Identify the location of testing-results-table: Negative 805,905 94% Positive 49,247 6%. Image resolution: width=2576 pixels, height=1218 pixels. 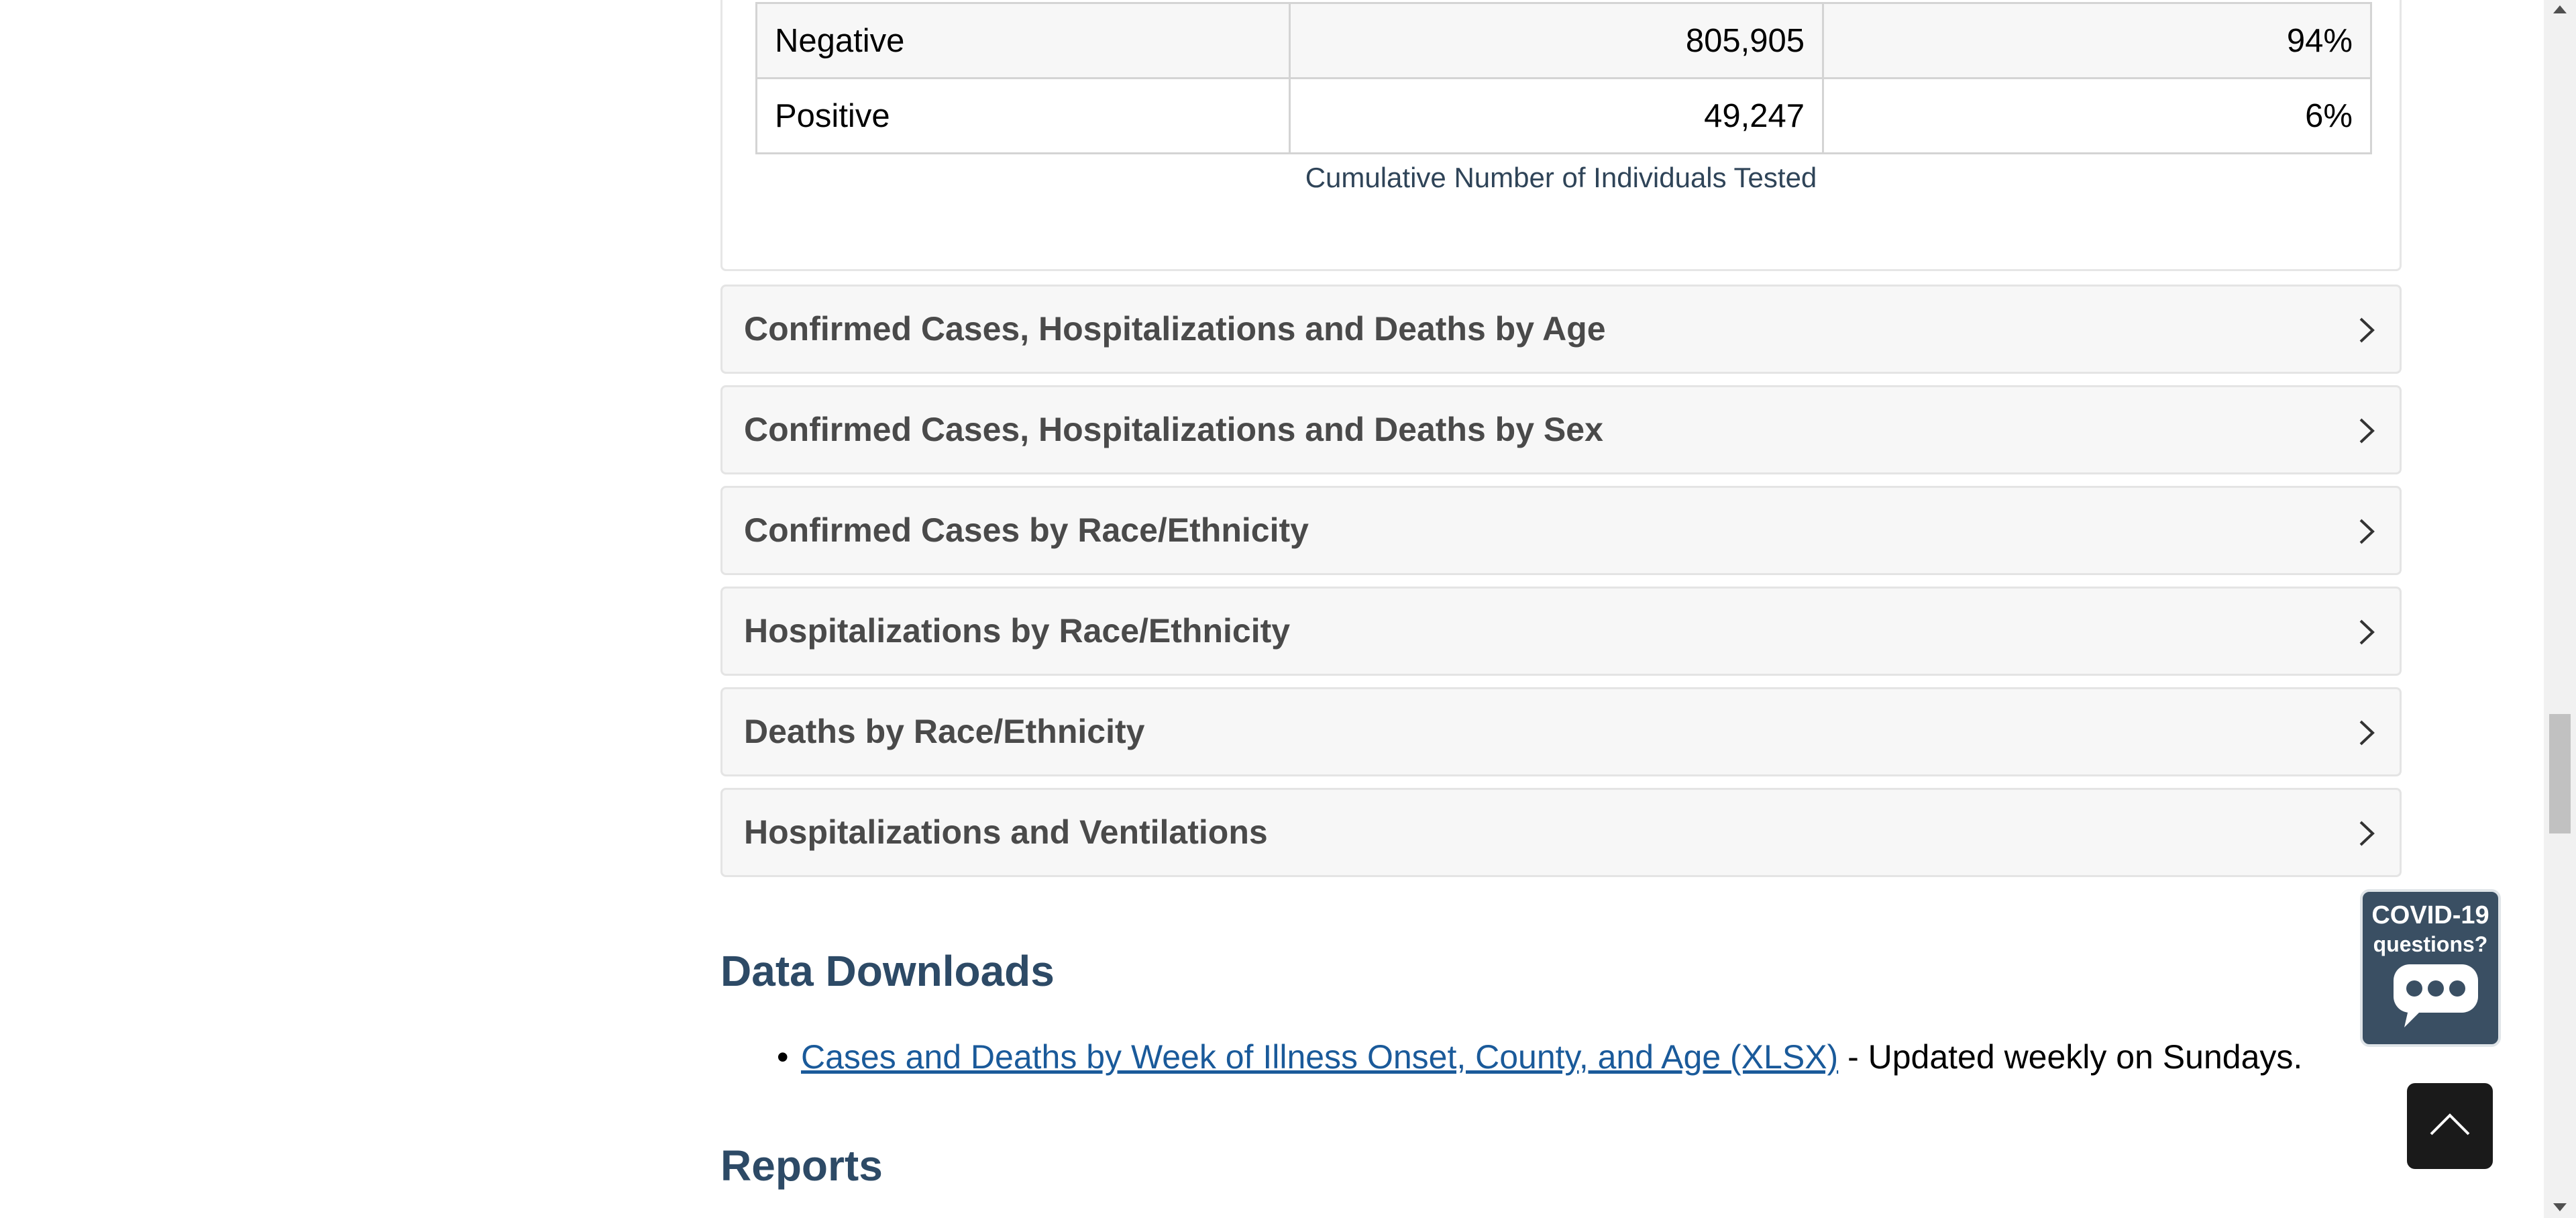
(1563, 78).